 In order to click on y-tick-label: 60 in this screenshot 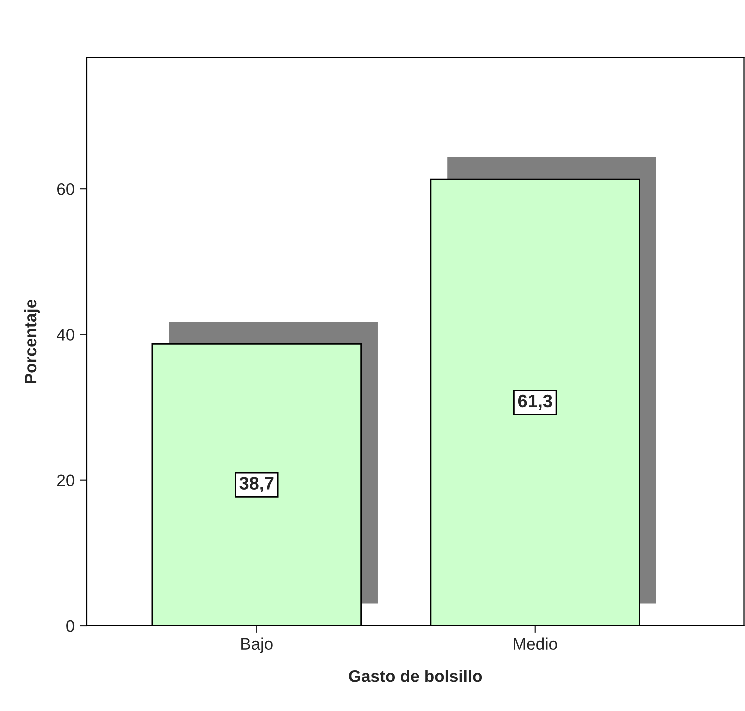, I will do `click(66, 189)`.